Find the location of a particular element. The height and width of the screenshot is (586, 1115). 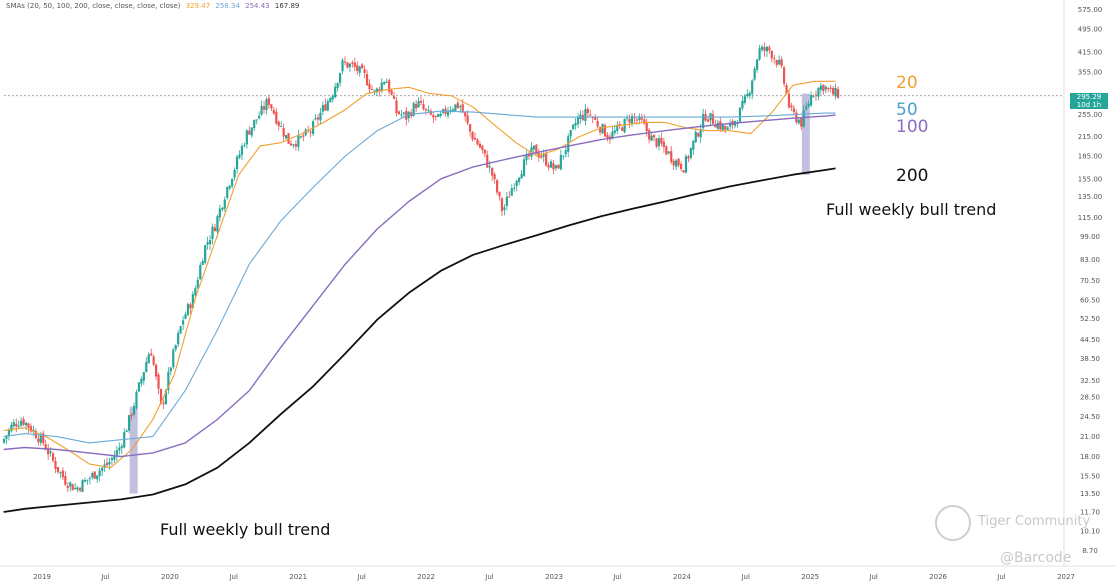

bull-trend-highlight-bar is located at coordinates (133, 450).